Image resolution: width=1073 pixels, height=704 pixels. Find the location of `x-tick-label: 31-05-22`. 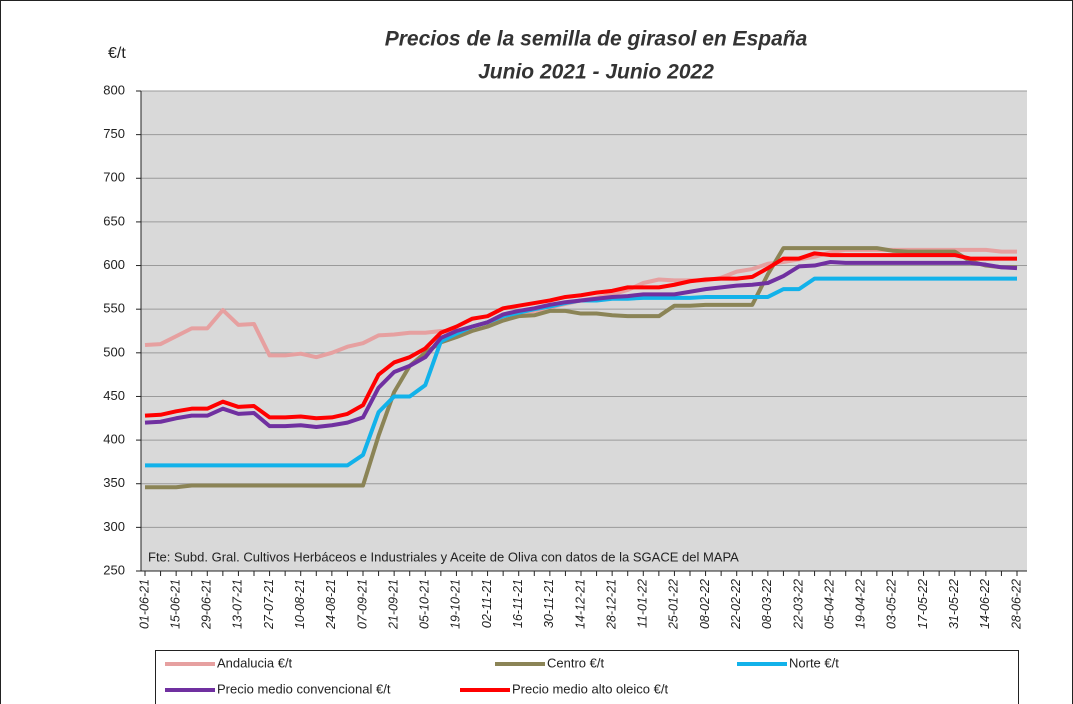

x-tick-label: 31-05-22 is located at coordinates (954, 604).